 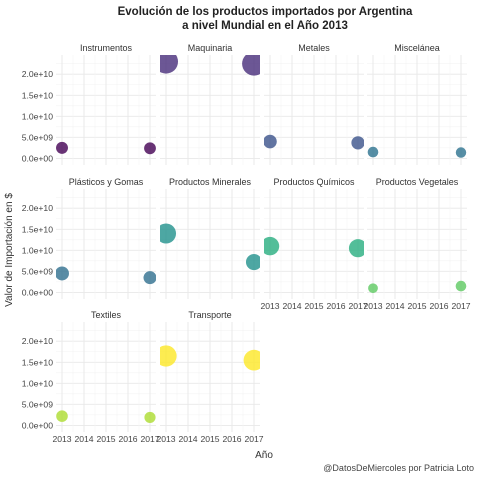 What do you see at coordinates (264, 455) in the screenshot?
I see `x-axis-label: Año` at bounding box center [264, 455].